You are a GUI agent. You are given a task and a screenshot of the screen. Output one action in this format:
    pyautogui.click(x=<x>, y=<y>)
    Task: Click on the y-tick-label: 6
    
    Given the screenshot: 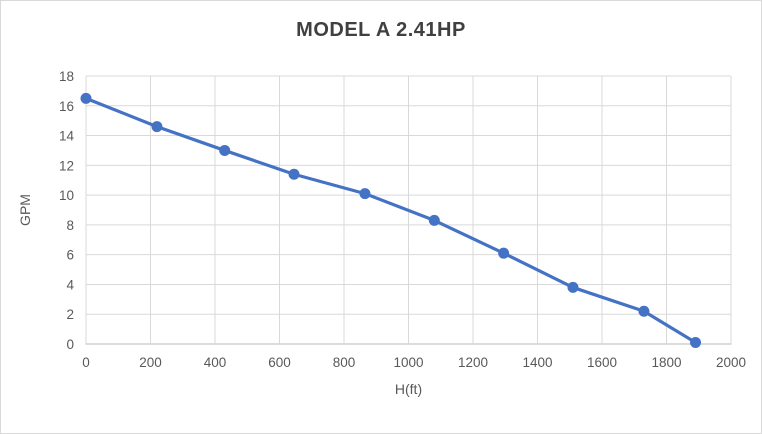 What is the action you would take?
    pyautogui.click(x=70, y=255)
    